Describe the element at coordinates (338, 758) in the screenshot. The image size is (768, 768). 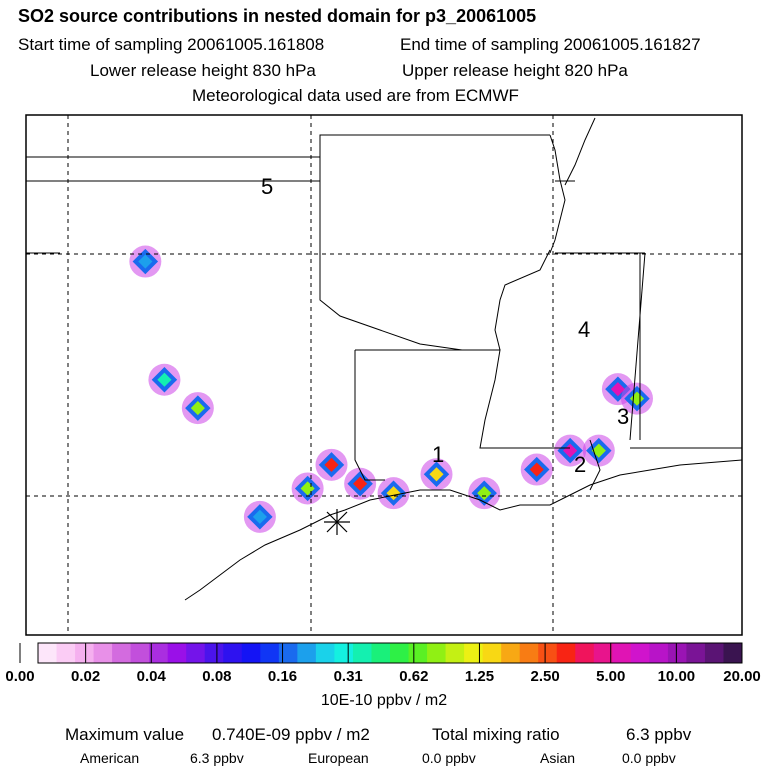
I see `european-label: European` at that location.